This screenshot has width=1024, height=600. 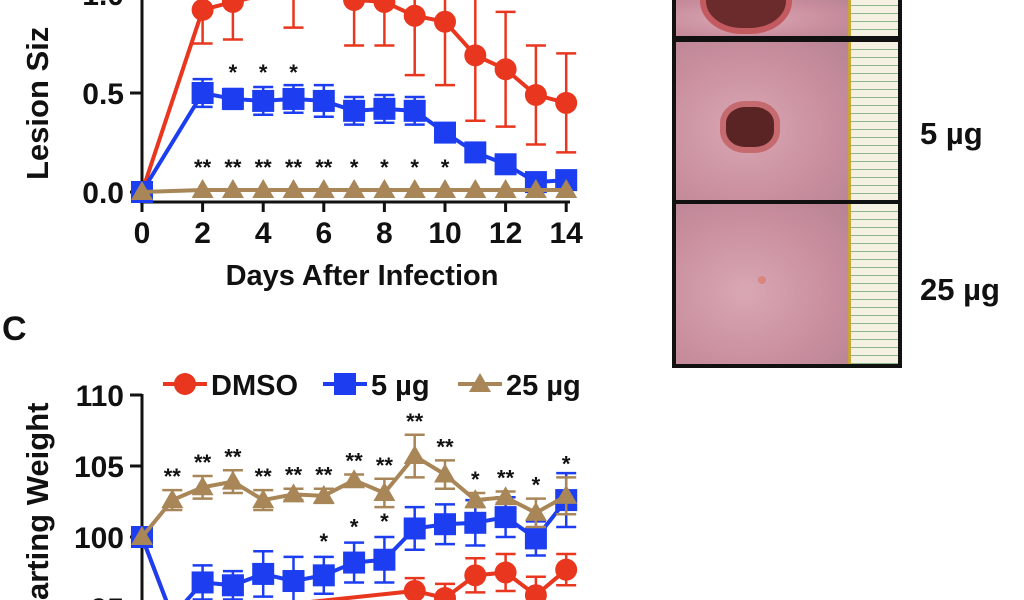 I want to click on x-tick-label: 0, so click(x=142, y=233).